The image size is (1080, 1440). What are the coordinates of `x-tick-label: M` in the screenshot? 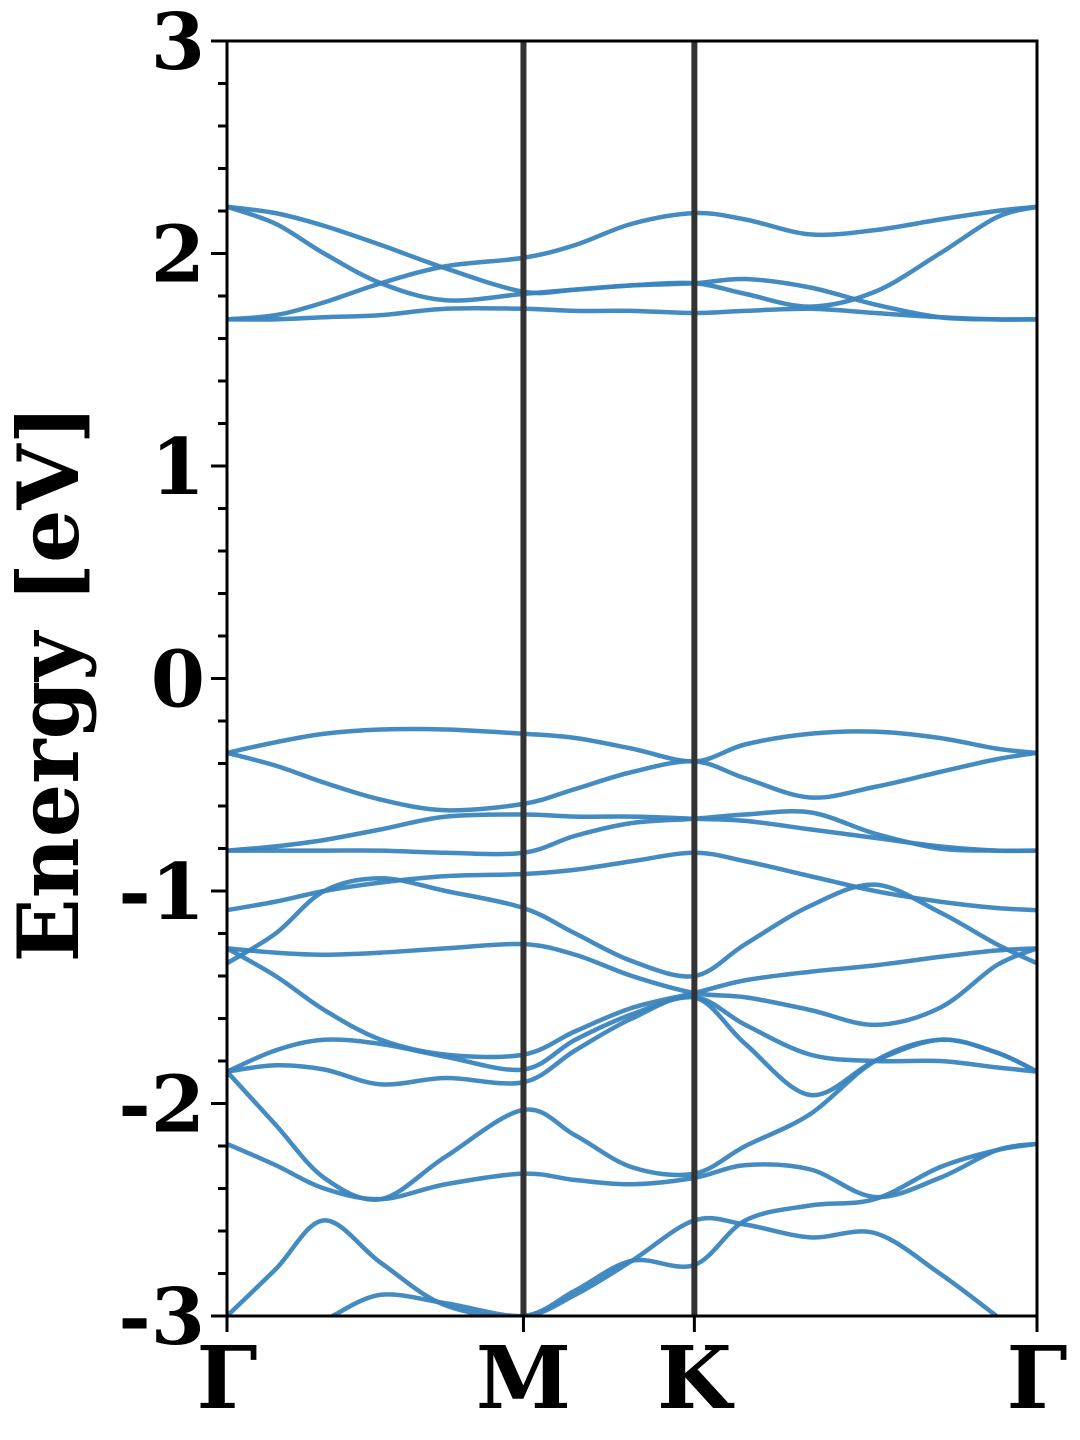 It's located at (523, 1378).